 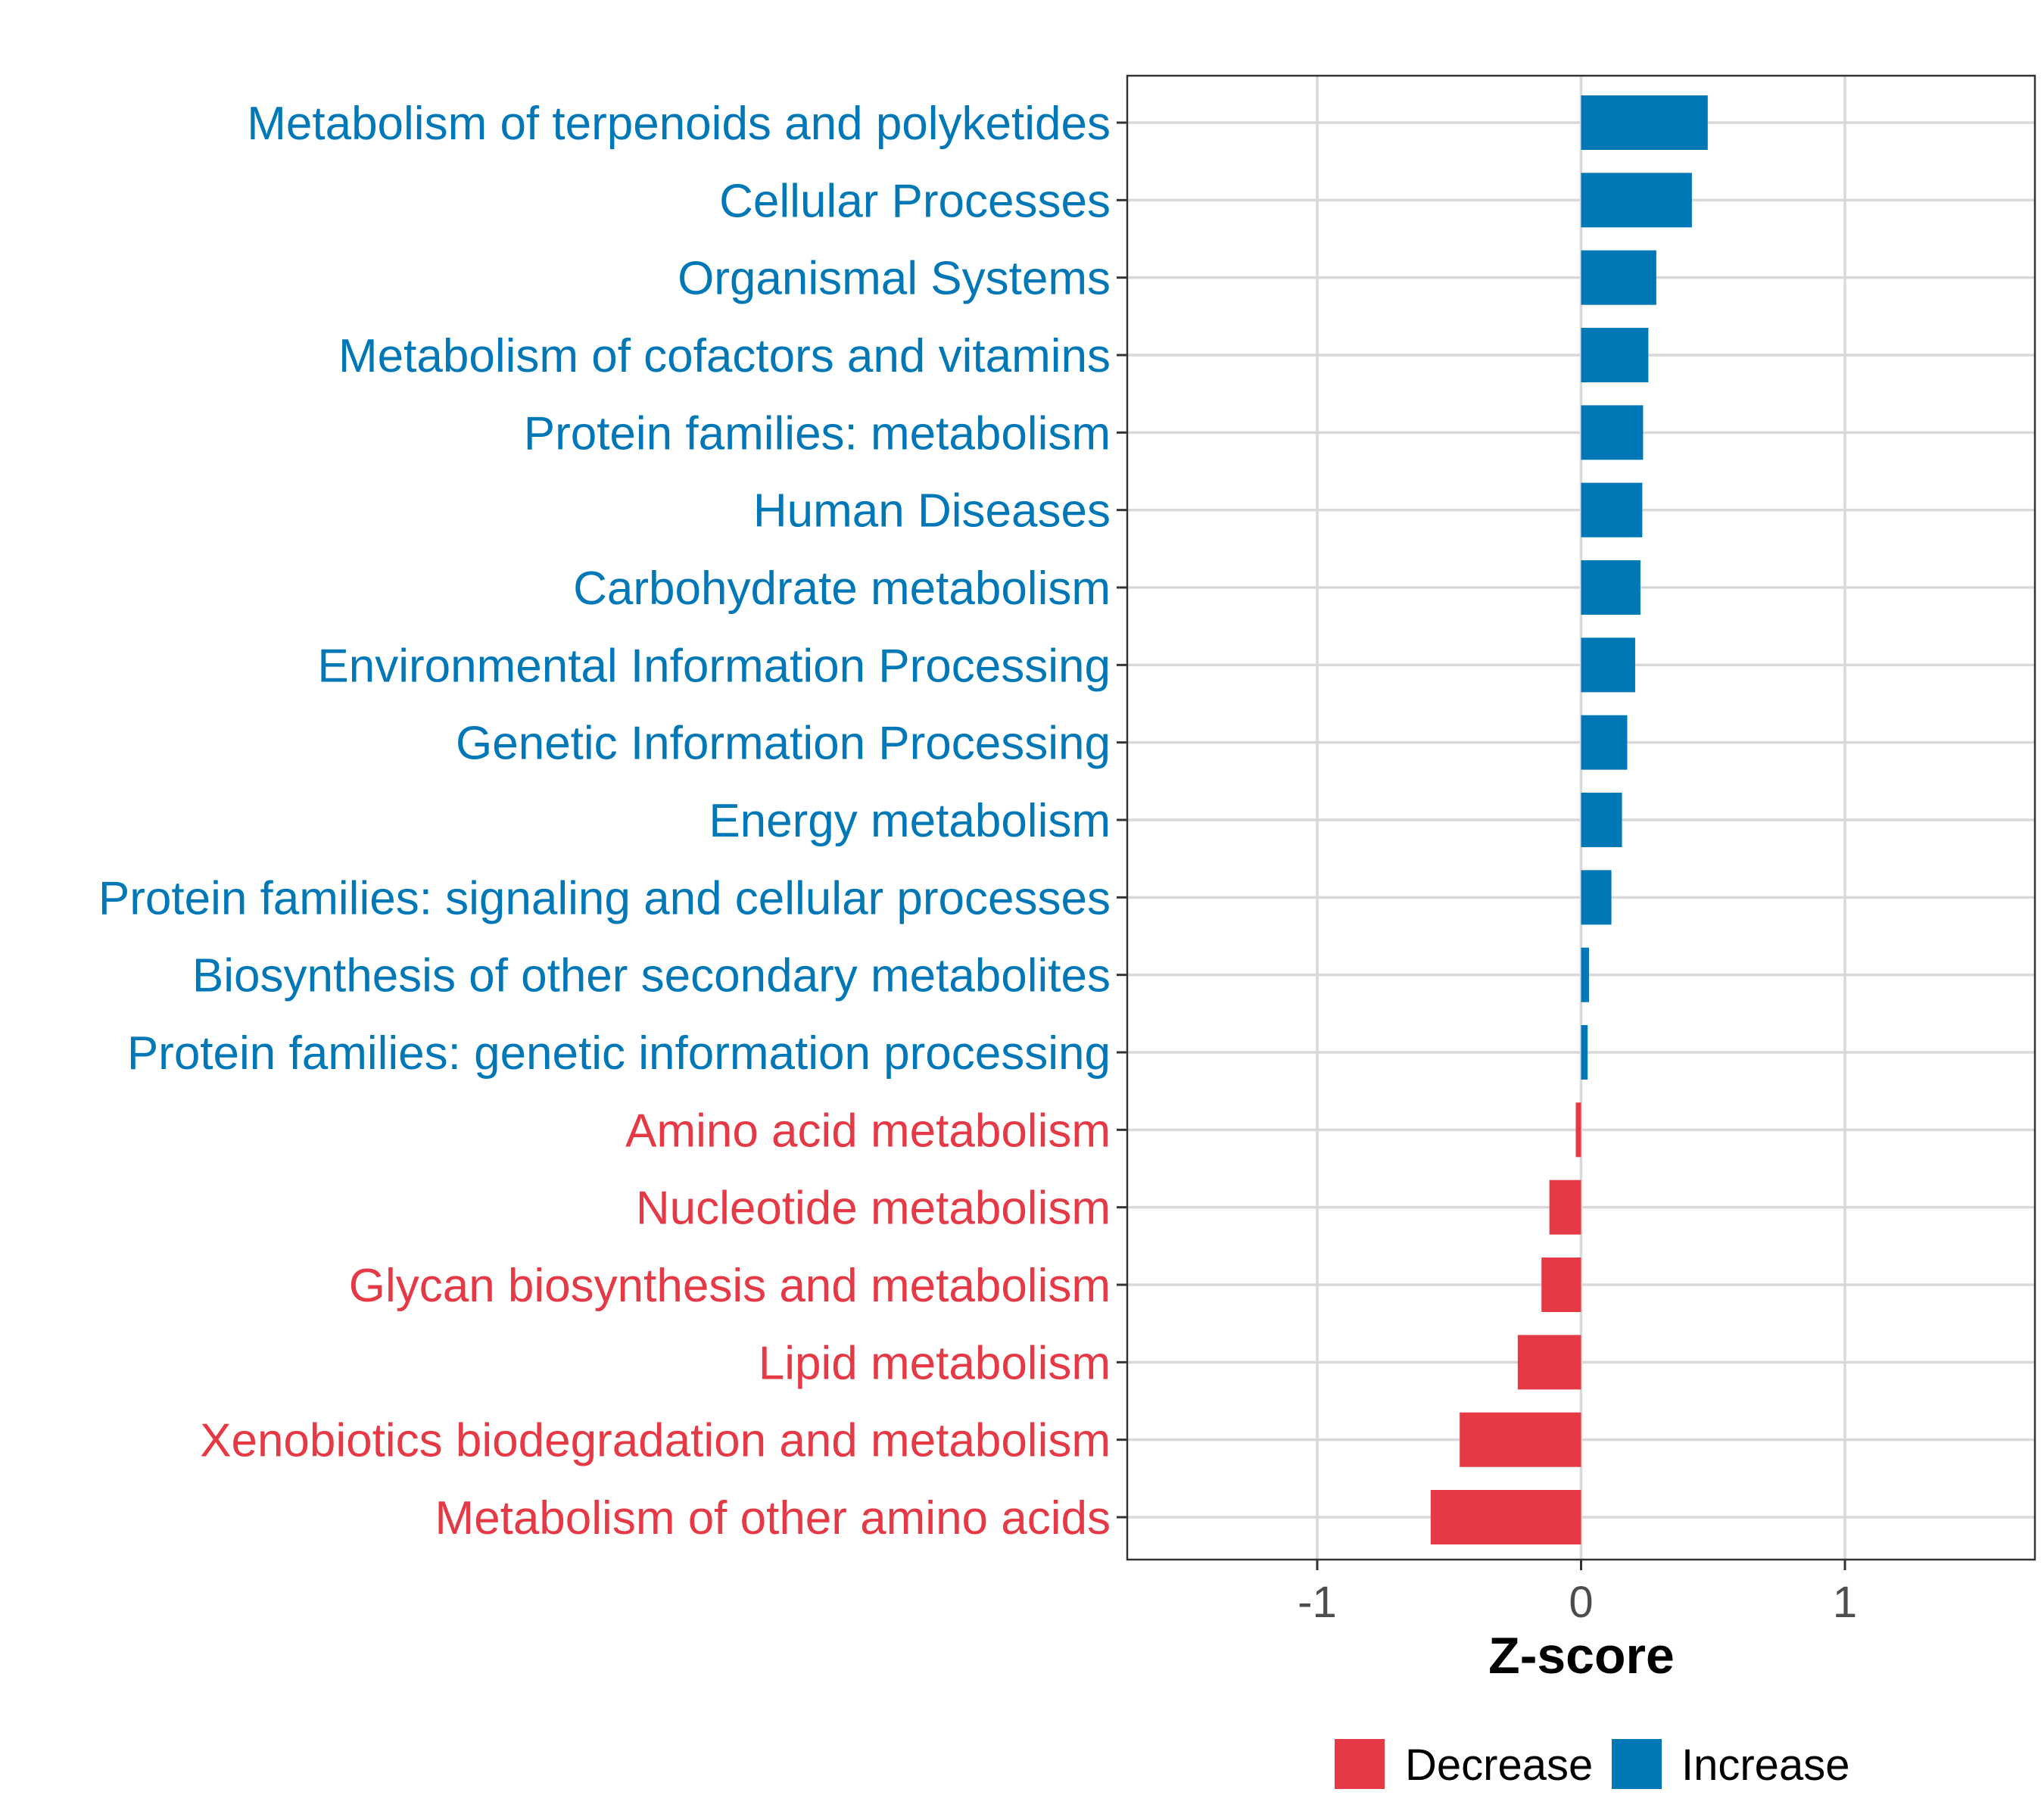 What do you see at coordinates (730, 1286) in the screenshot?
I see `category-label: Glycan biosynthesis and metabolism` at bounding box center [730, 1286].